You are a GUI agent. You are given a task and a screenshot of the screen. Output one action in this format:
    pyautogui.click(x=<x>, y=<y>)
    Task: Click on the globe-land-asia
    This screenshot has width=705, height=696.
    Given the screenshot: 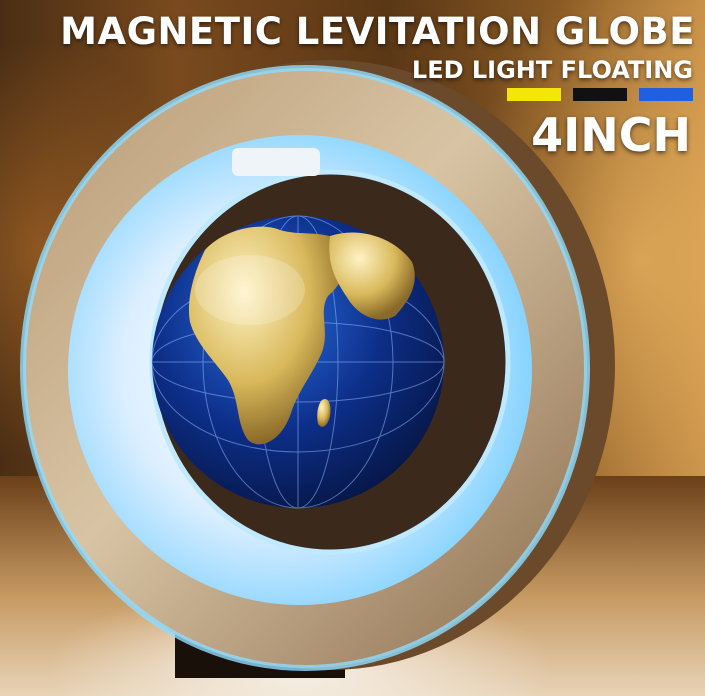 What is the action you would take?
    pyautogui.click(x=372, y=276)
    